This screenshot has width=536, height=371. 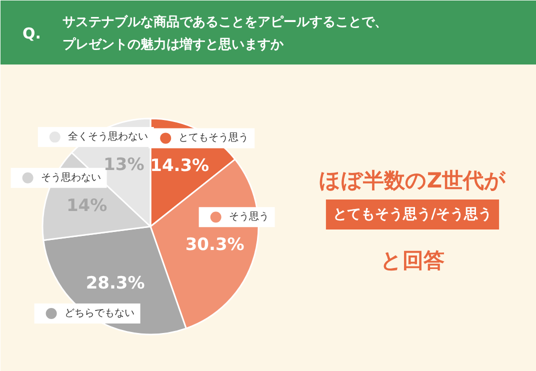 What do you see at coordinates (99, 313) in the screenshot?
I see `legend-label: どちらでもない` at bounding box center [99, 313].